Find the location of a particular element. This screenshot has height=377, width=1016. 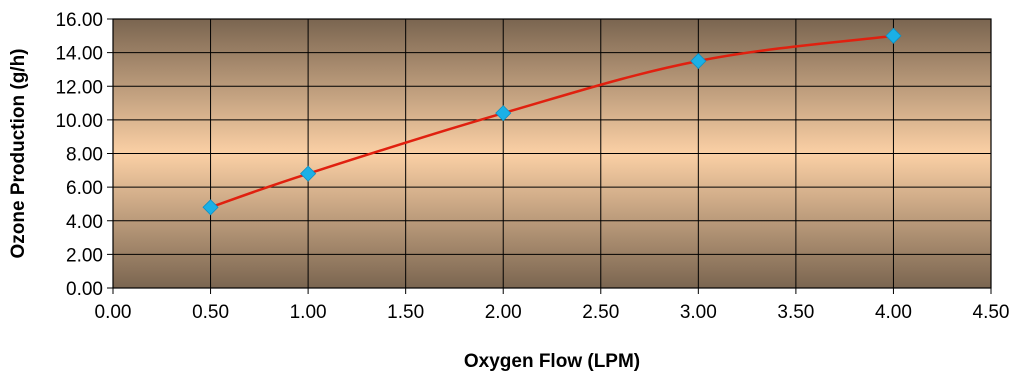

y-tick-label: 12.00 is located at coordinates (79, 87).